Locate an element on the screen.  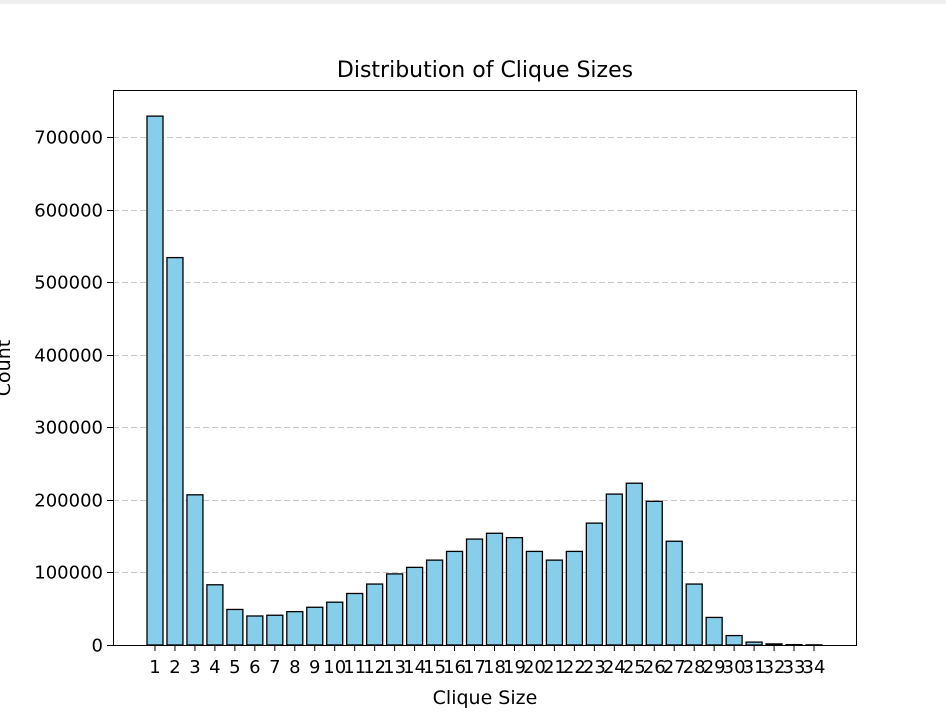
y-tick-label: 600000 is located at coordinates (68, 211).